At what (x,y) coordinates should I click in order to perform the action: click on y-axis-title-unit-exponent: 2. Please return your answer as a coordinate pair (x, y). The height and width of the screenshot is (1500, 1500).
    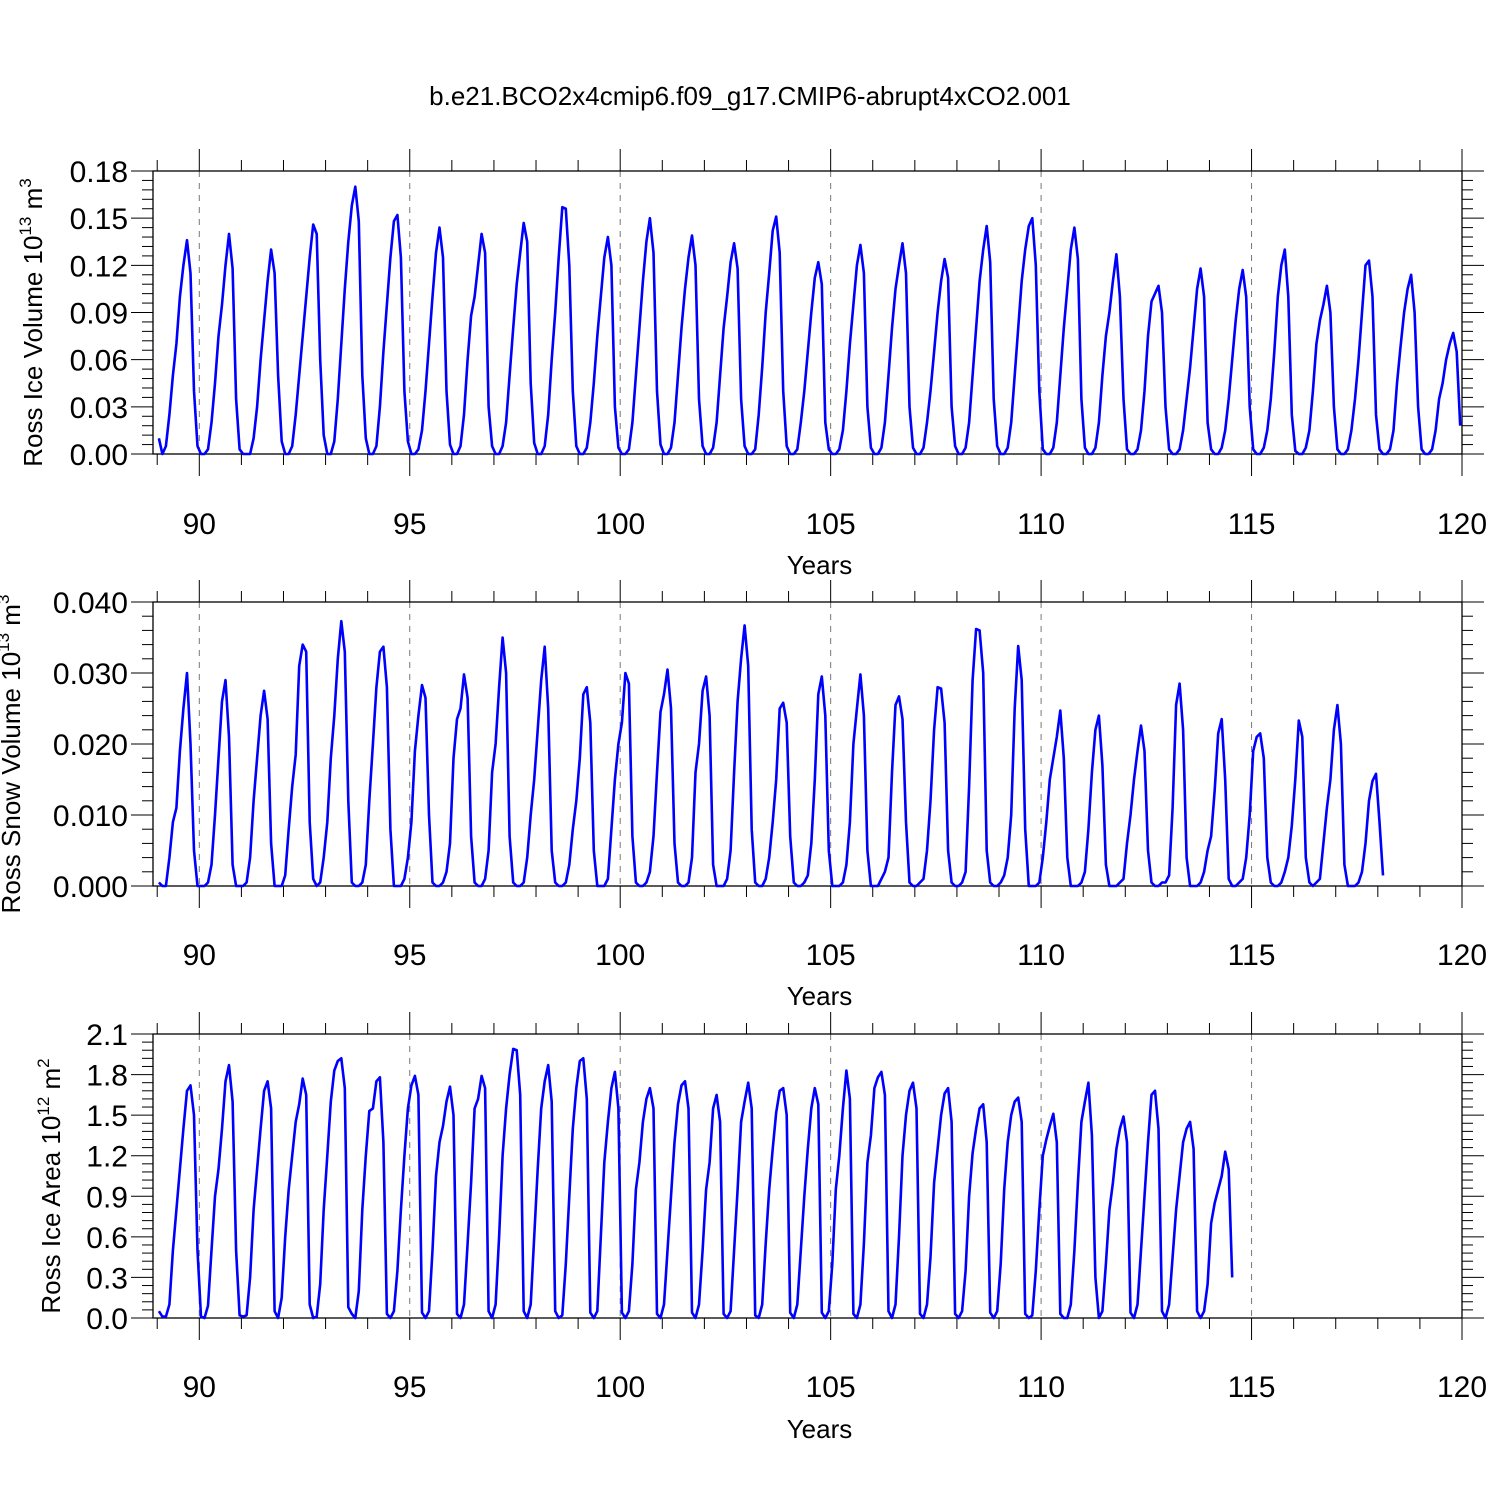
    Looking at the image, I should click on (43, 1062).